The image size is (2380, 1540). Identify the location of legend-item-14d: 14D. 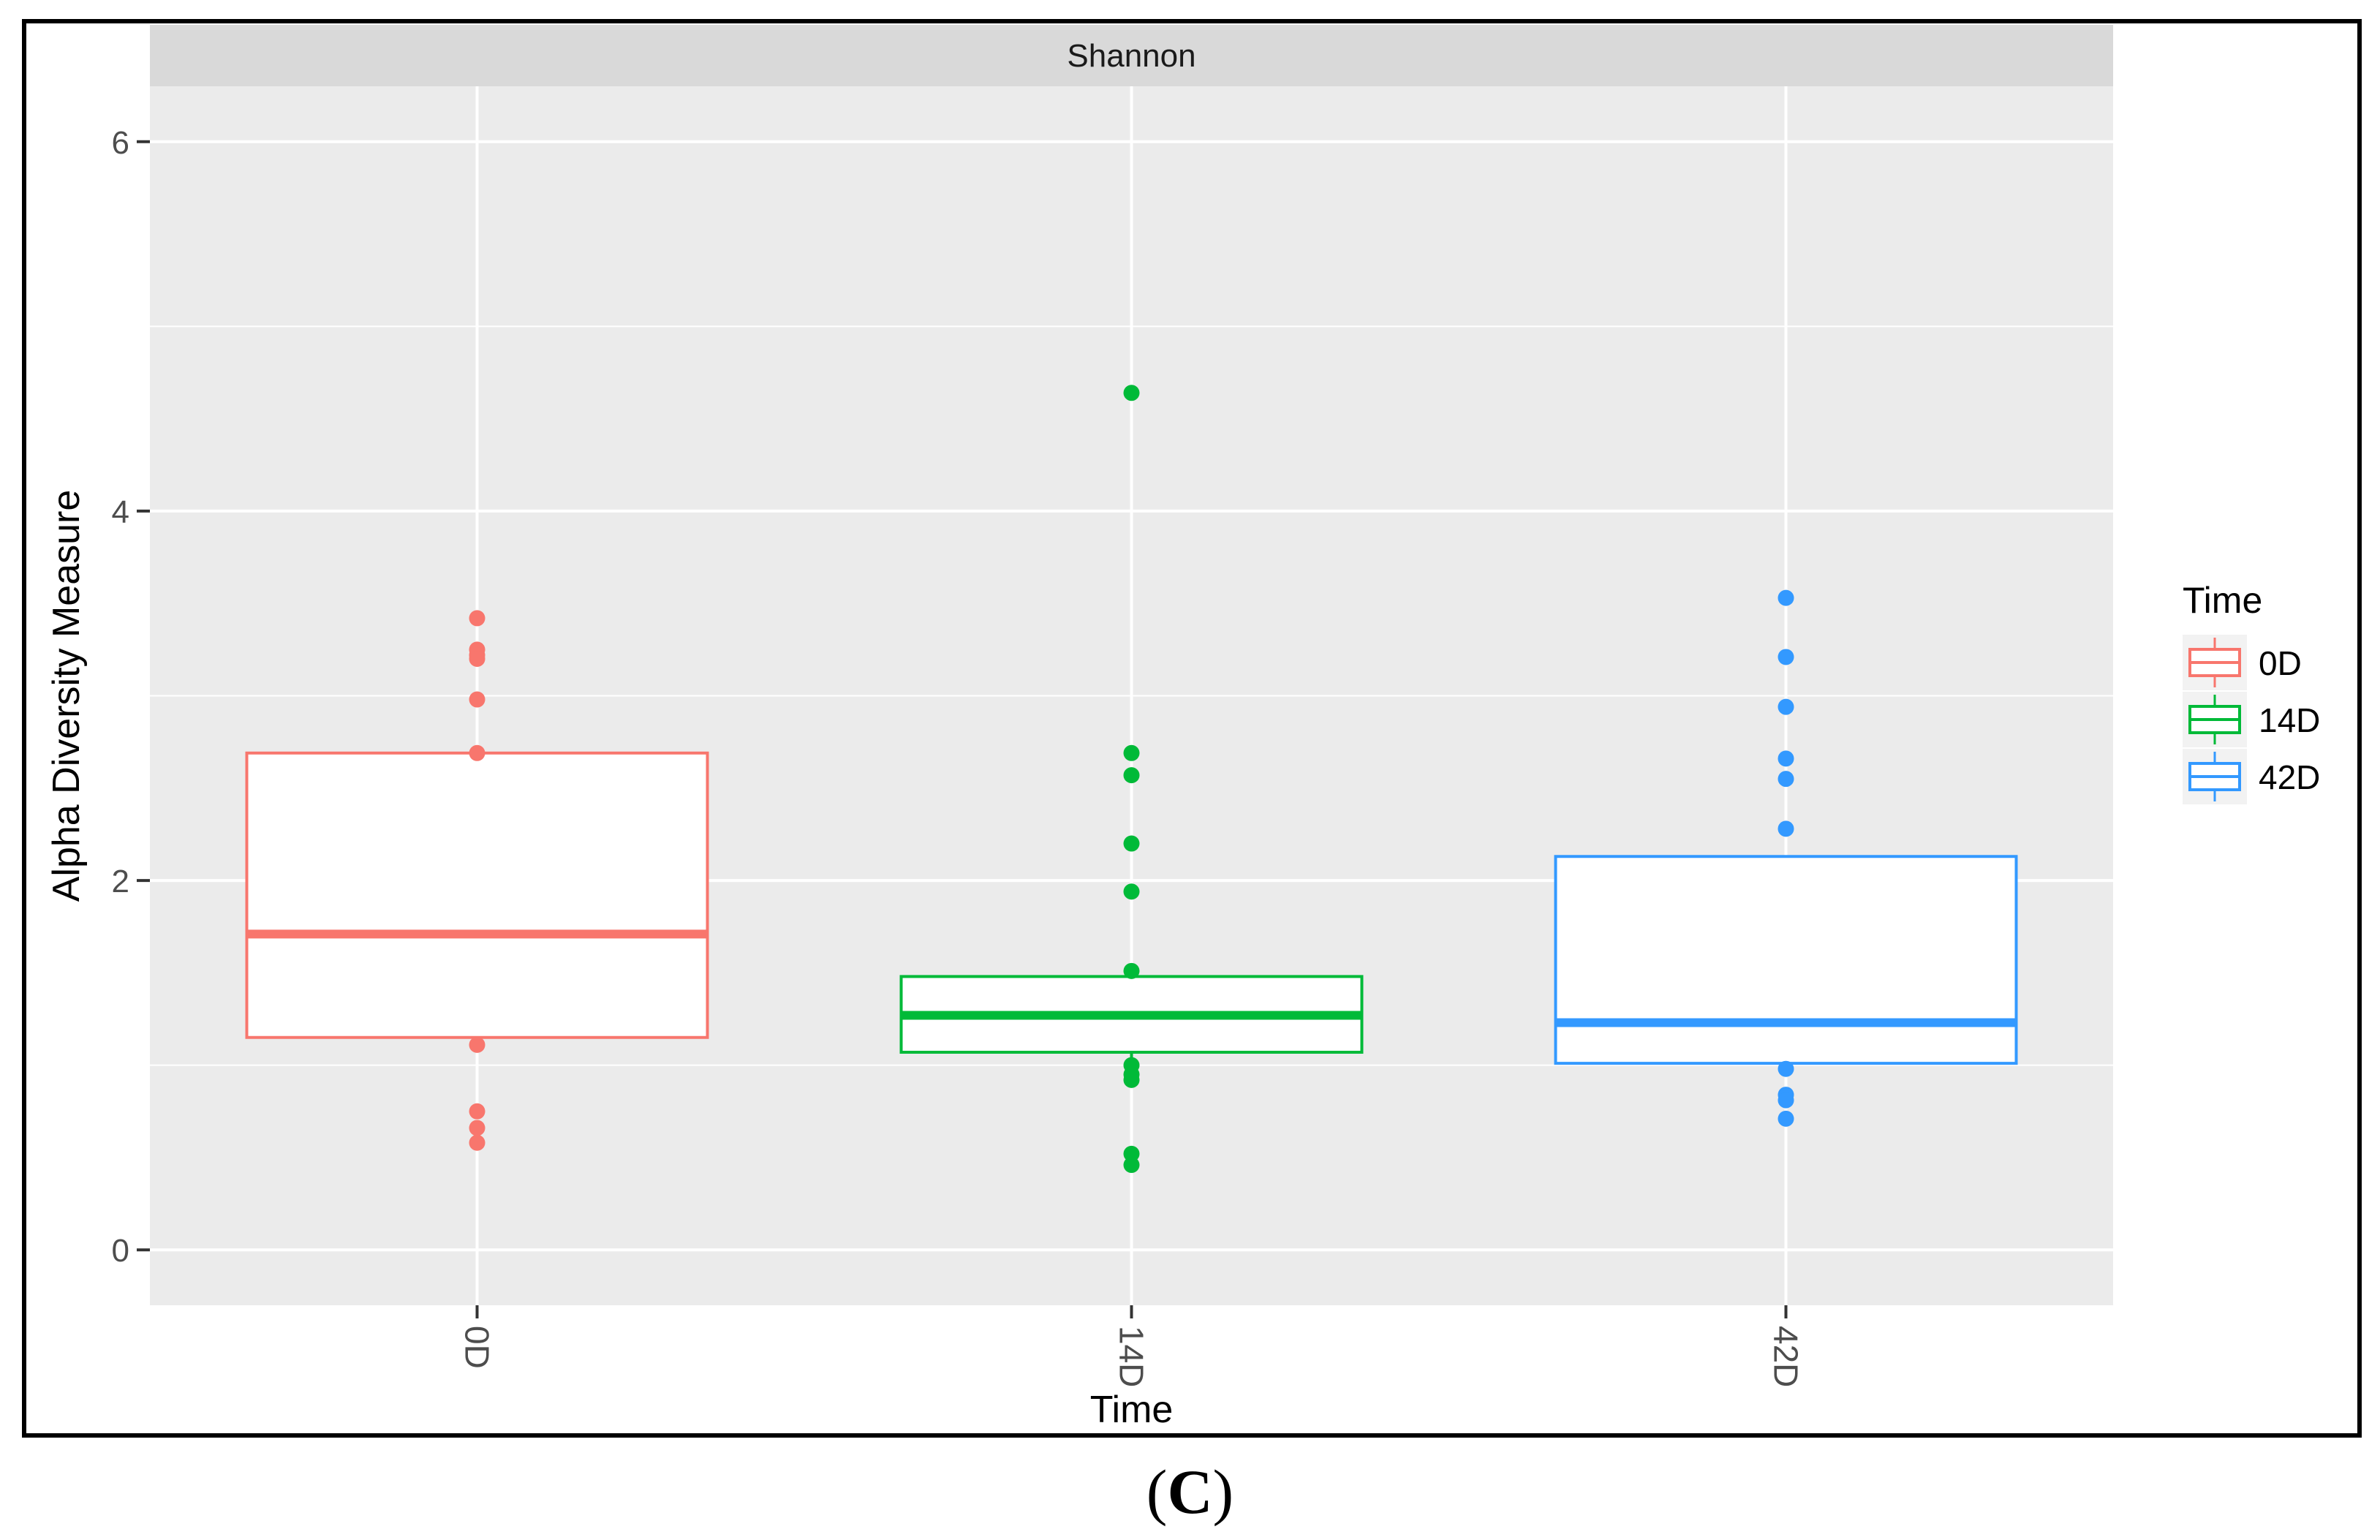
(2251, 719).